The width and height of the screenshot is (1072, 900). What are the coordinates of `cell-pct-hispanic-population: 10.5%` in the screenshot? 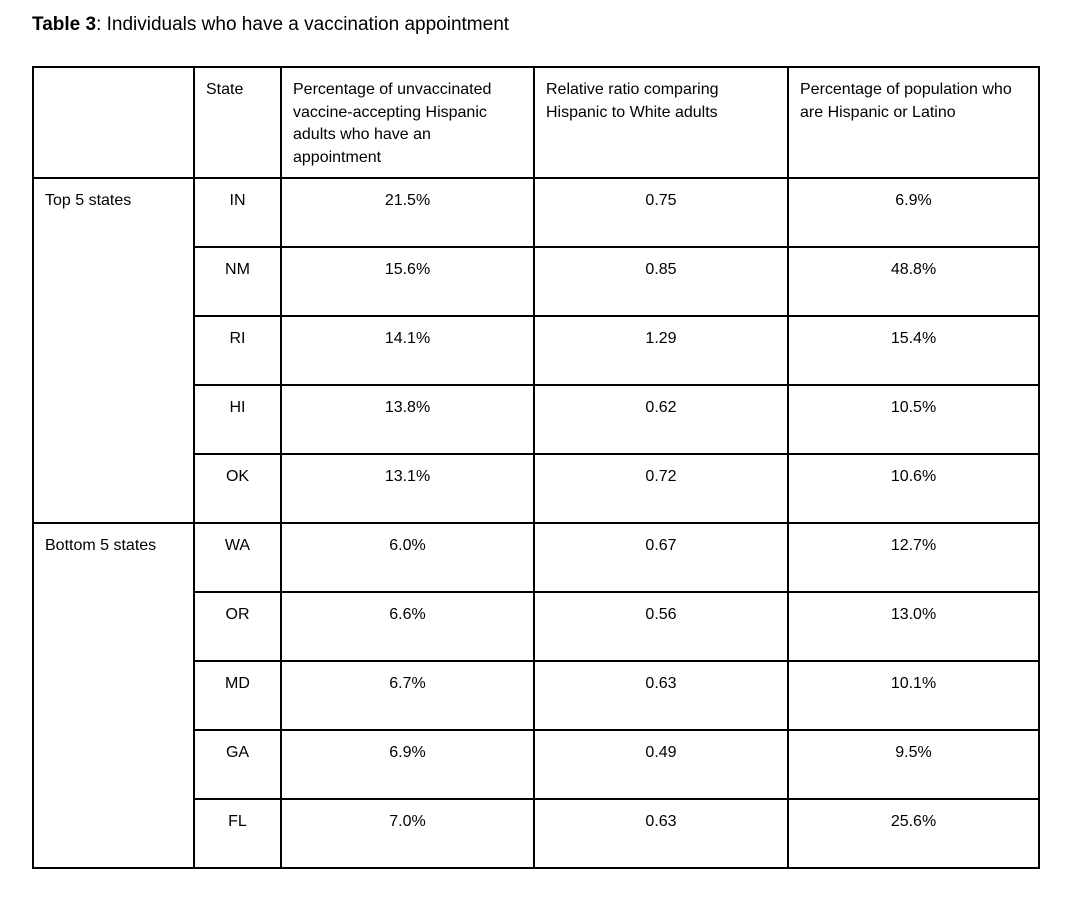 It's located at (913, 419).